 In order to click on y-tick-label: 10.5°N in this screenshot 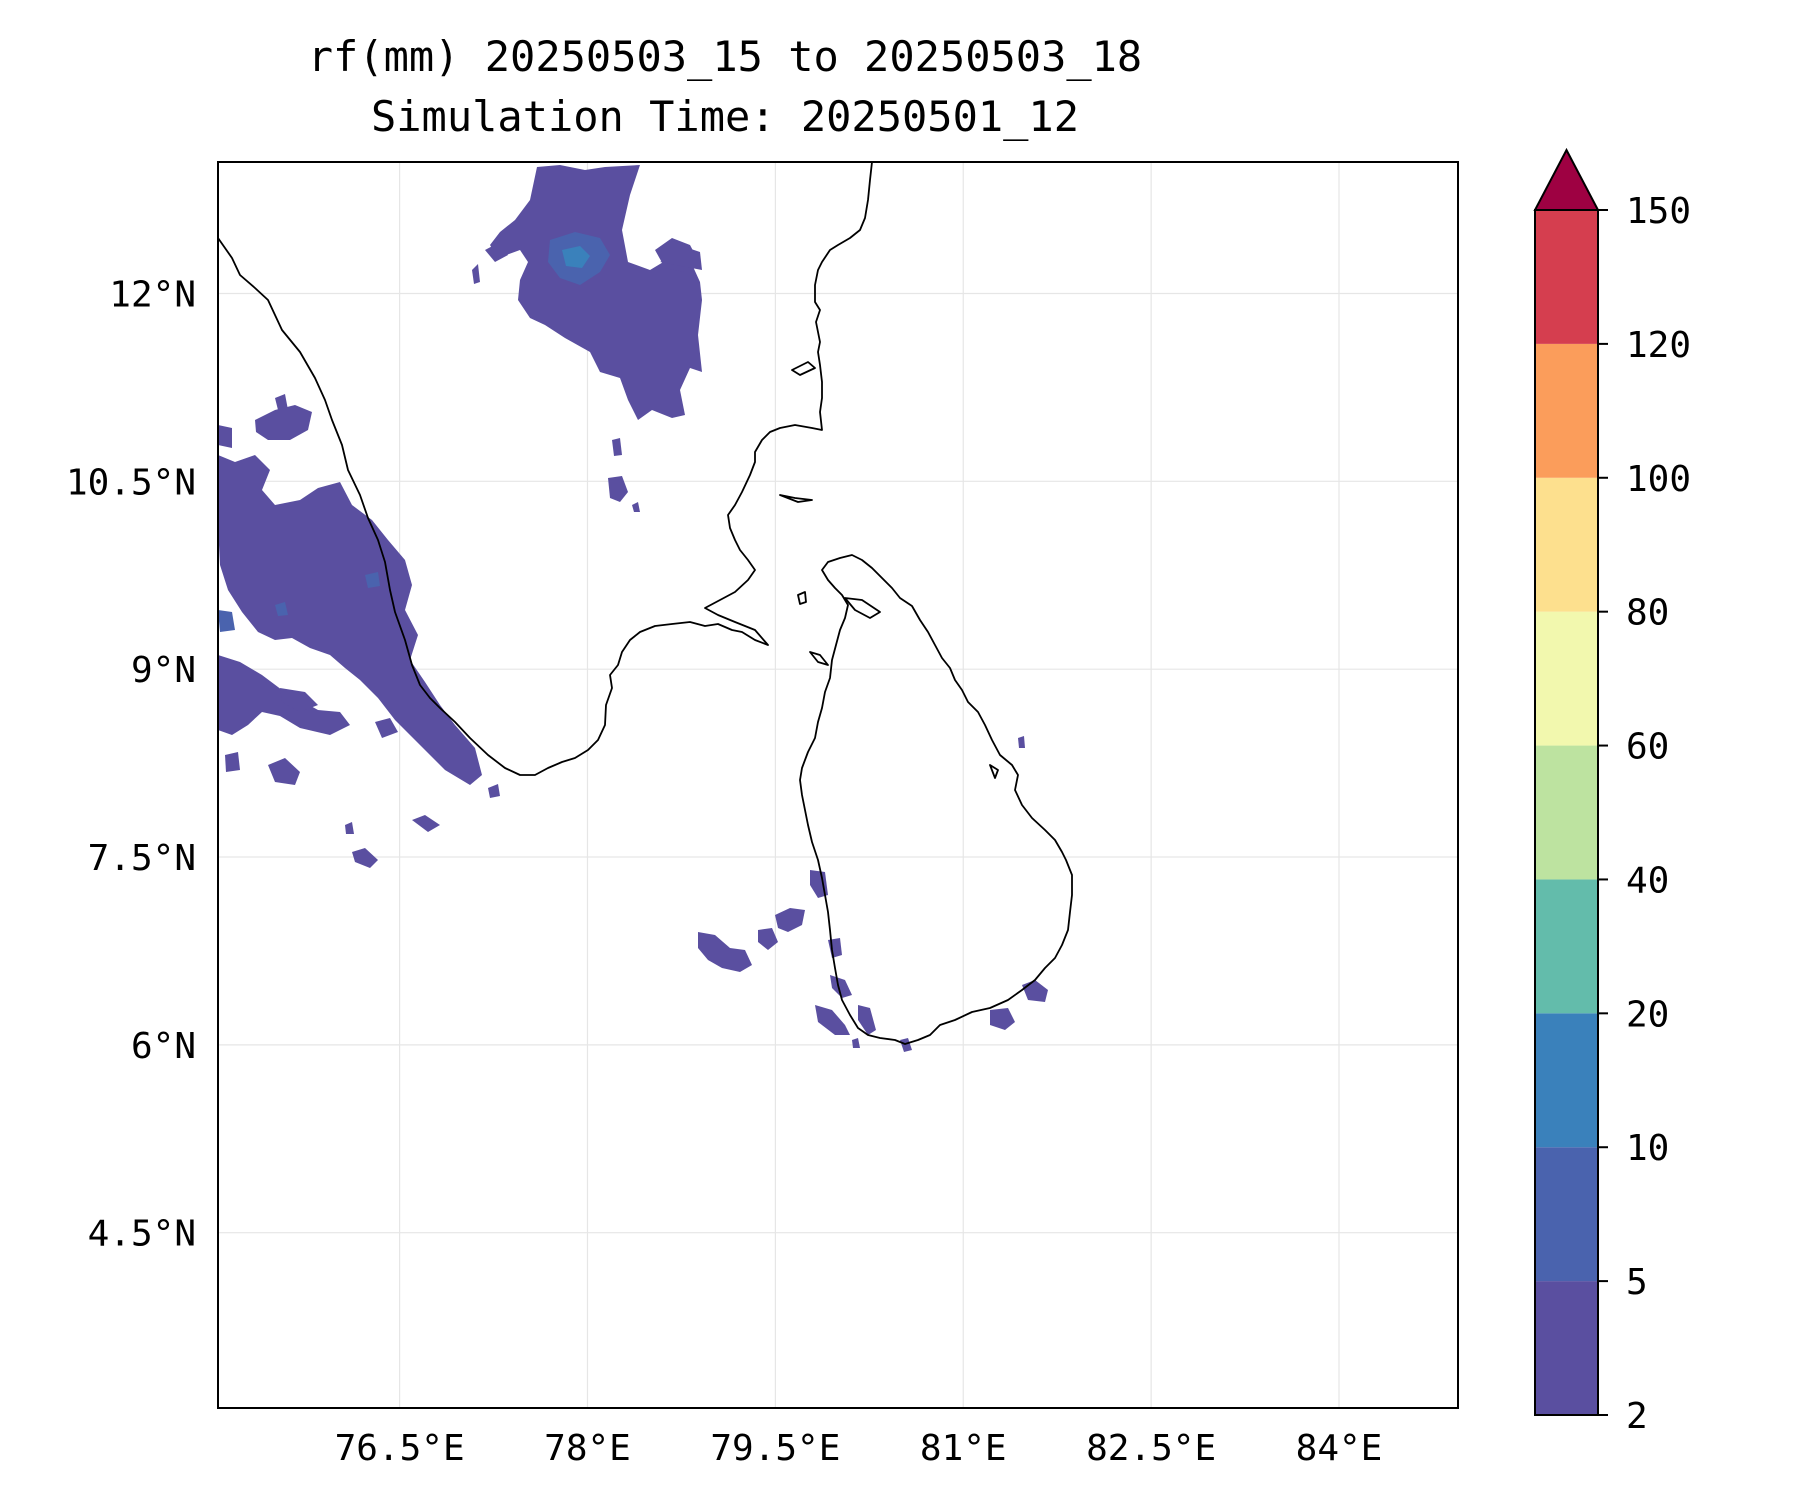, I will do `click(131, 482)`.